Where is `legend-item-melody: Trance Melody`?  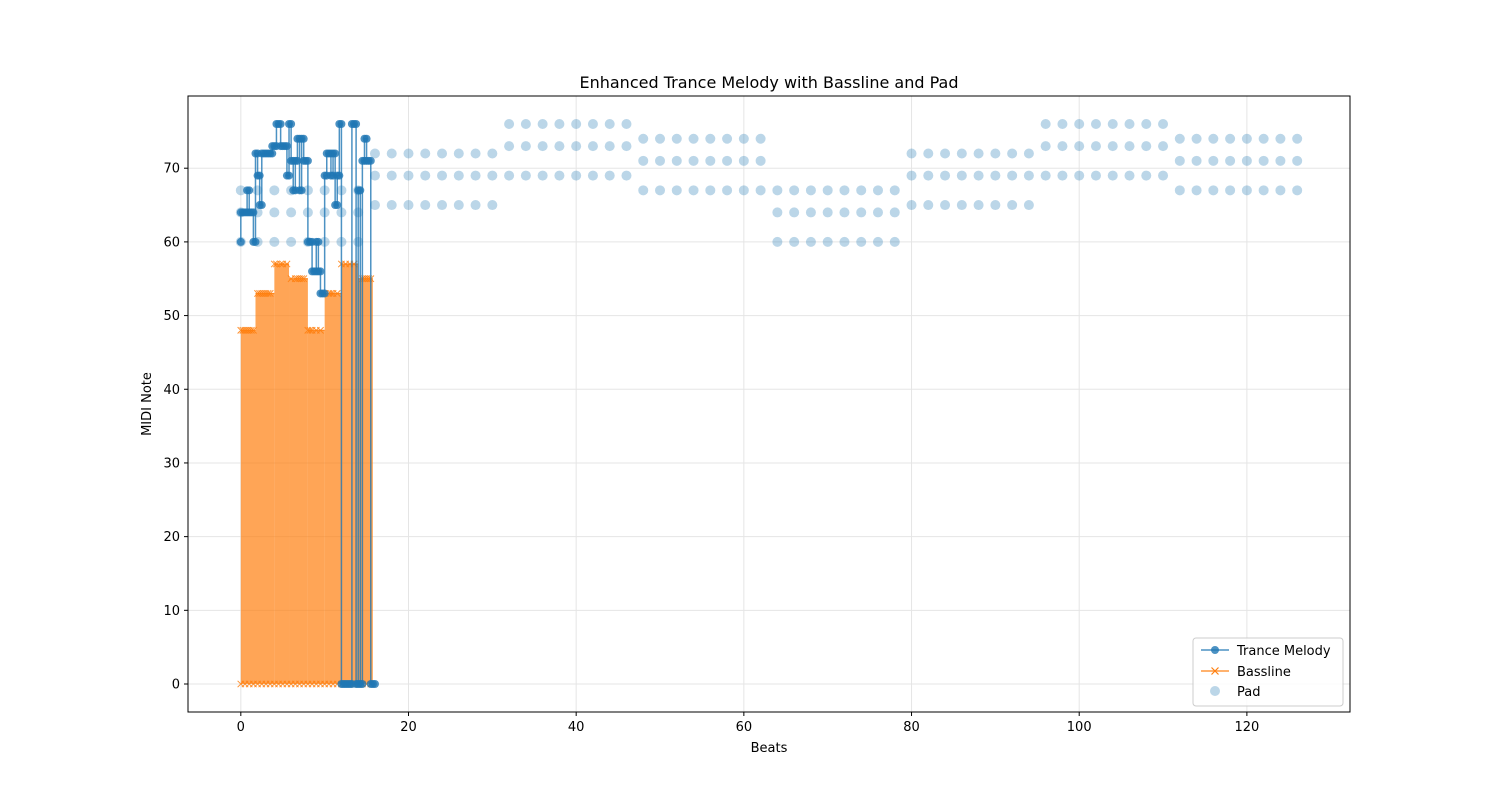
legend-item-melody: Trance Melody is located at coordinates (1266, 651).